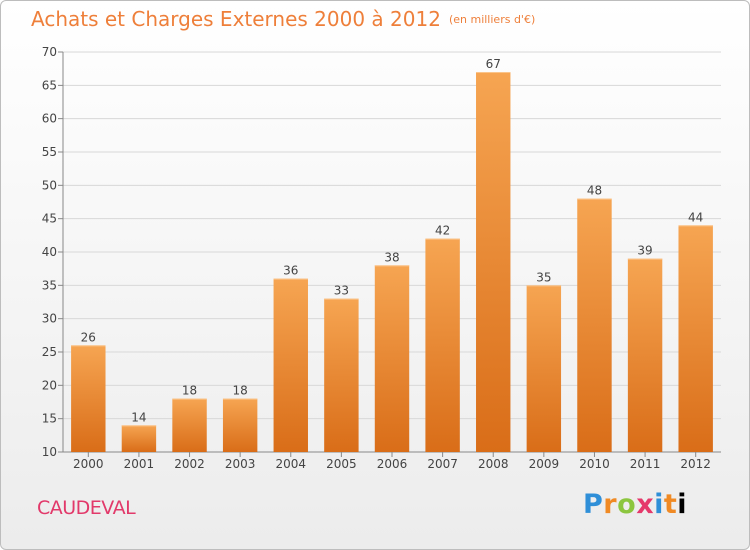  What do you see at coordinates (594, 464) in the screenshot?
I see `x-tick-label: 2010` at bounding box center [594, 464].